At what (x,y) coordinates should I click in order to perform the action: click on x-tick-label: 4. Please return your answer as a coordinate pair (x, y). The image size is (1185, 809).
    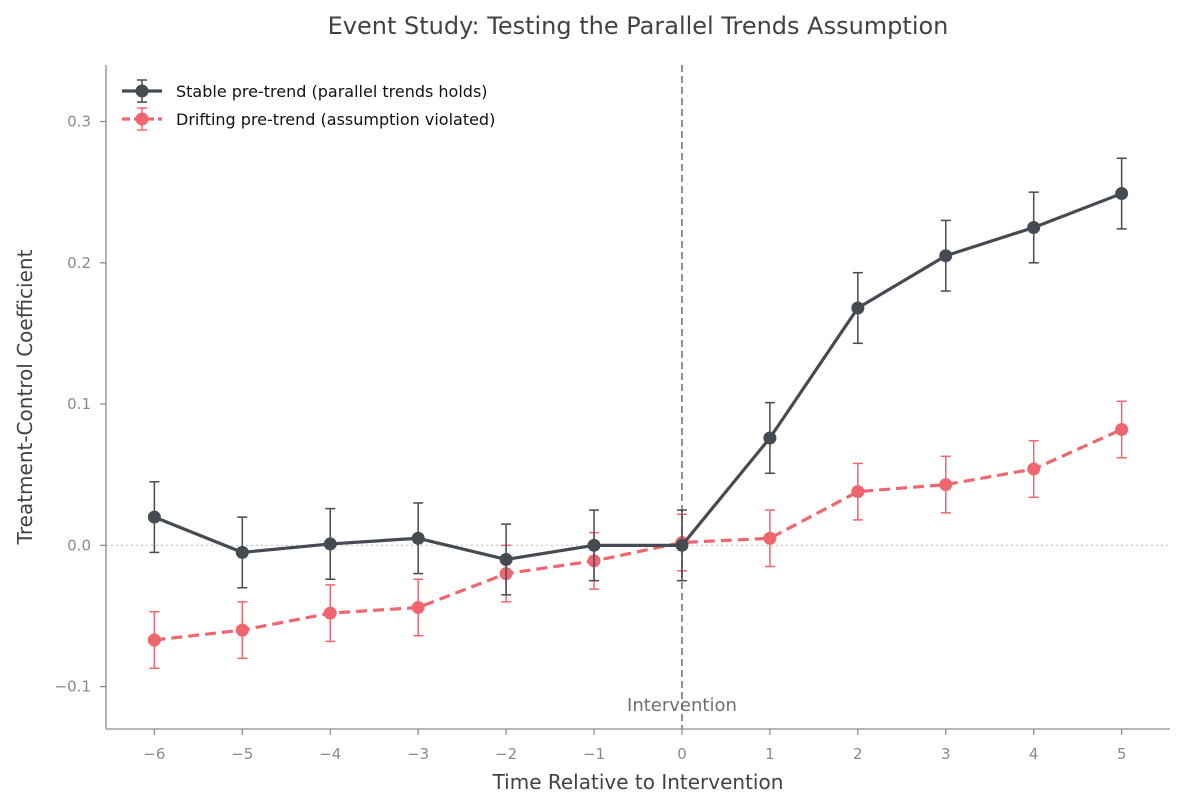
    Looking at the image, I should click on (1034, 754).